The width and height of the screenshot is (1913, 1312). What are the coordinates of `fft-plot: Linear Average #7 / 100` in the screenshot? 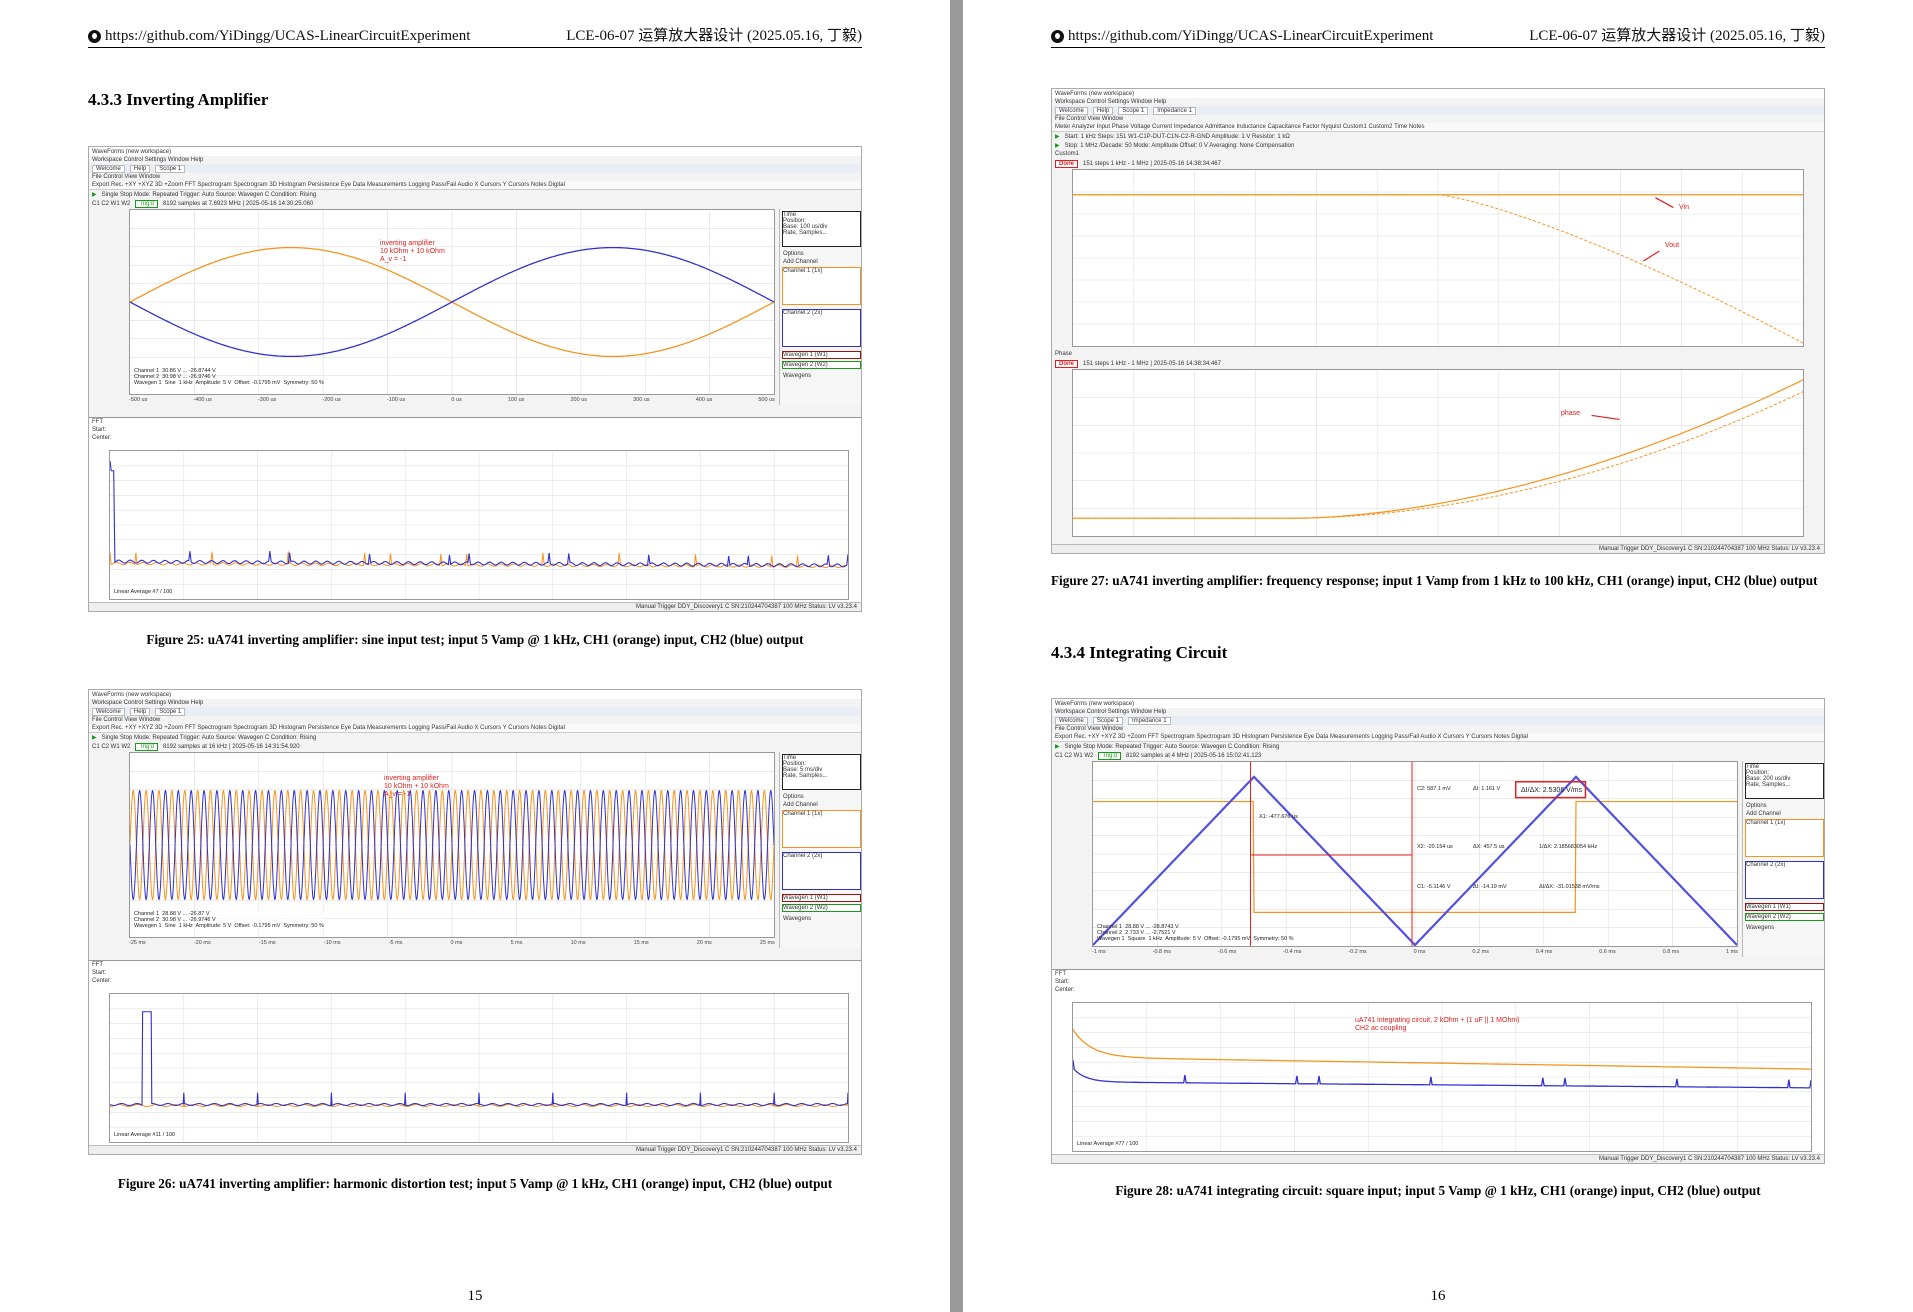 It's located at (479, 525).